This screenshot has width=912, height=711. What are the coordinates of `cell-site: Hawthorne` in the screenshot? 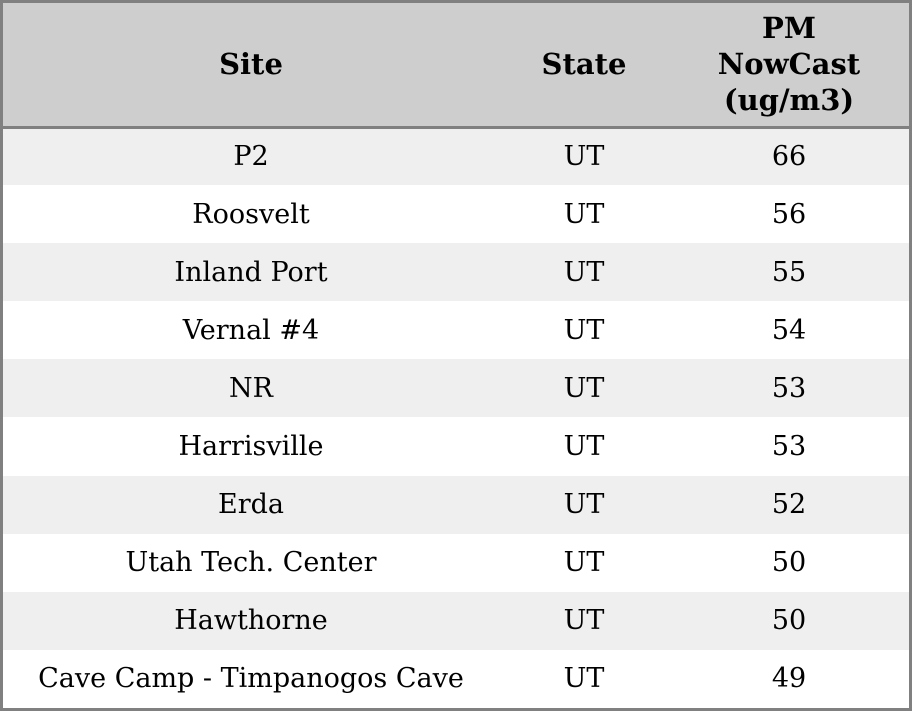 It's located at (251, 621).